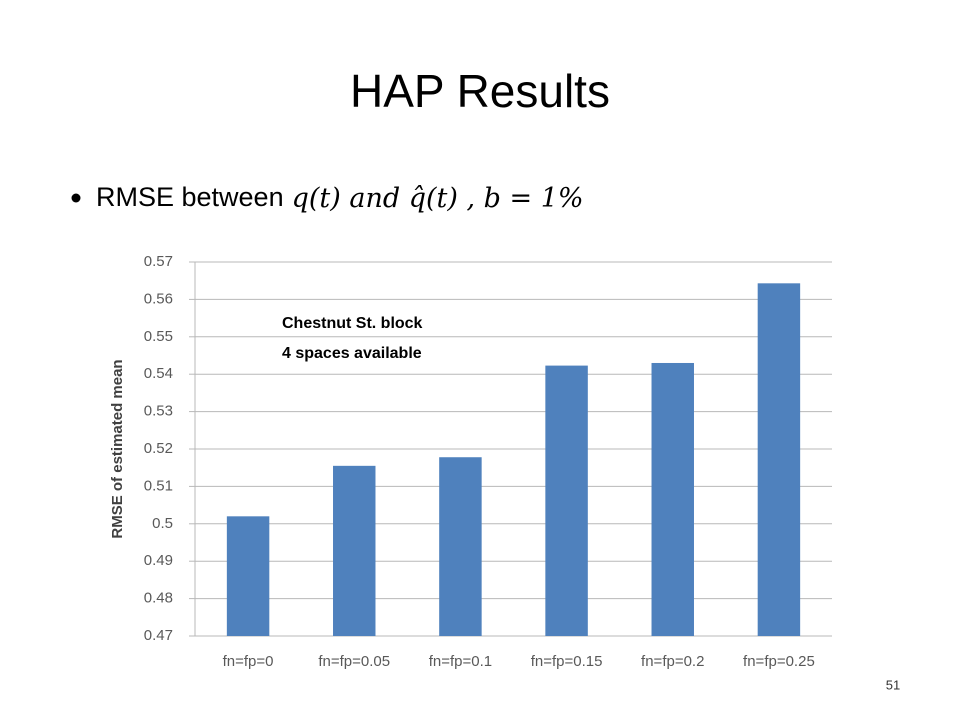  I want to click on bullet-dot, so click(76, 198).